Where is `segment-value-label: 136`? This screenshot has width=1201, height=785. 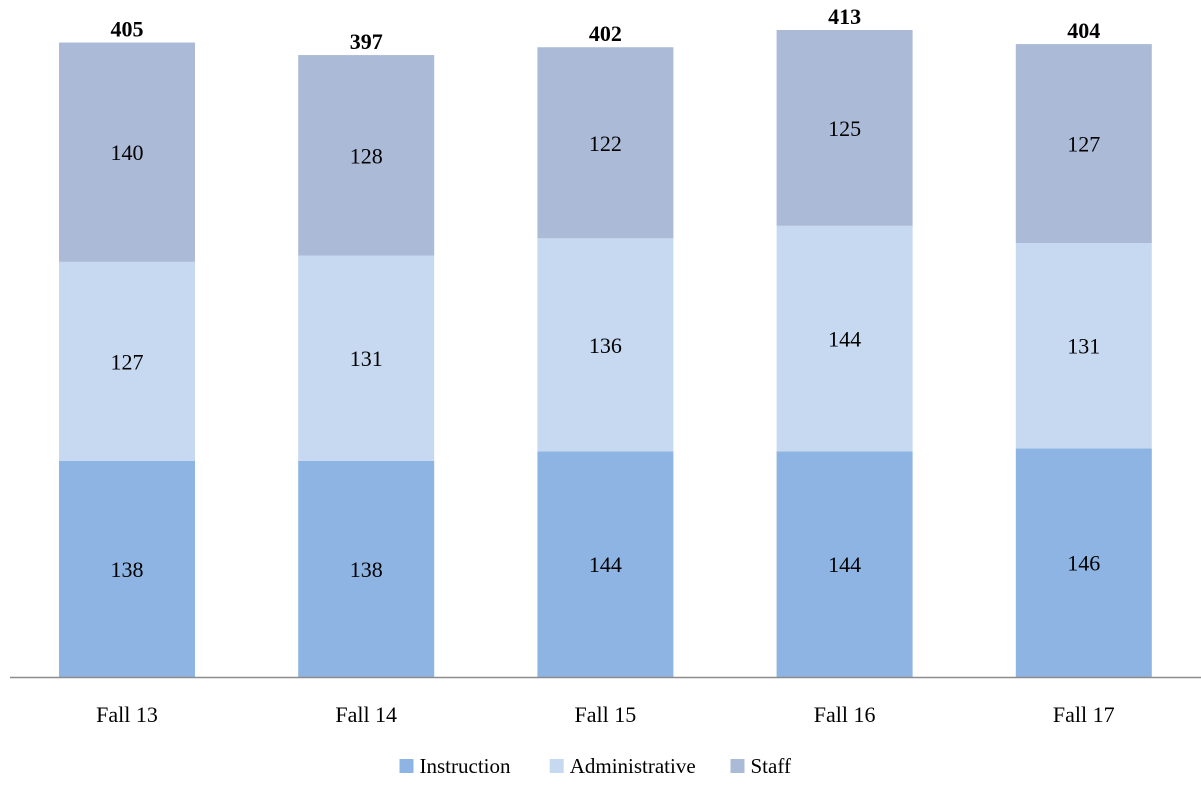
segment-value-label: 136 is located at coordinates (605, 345).